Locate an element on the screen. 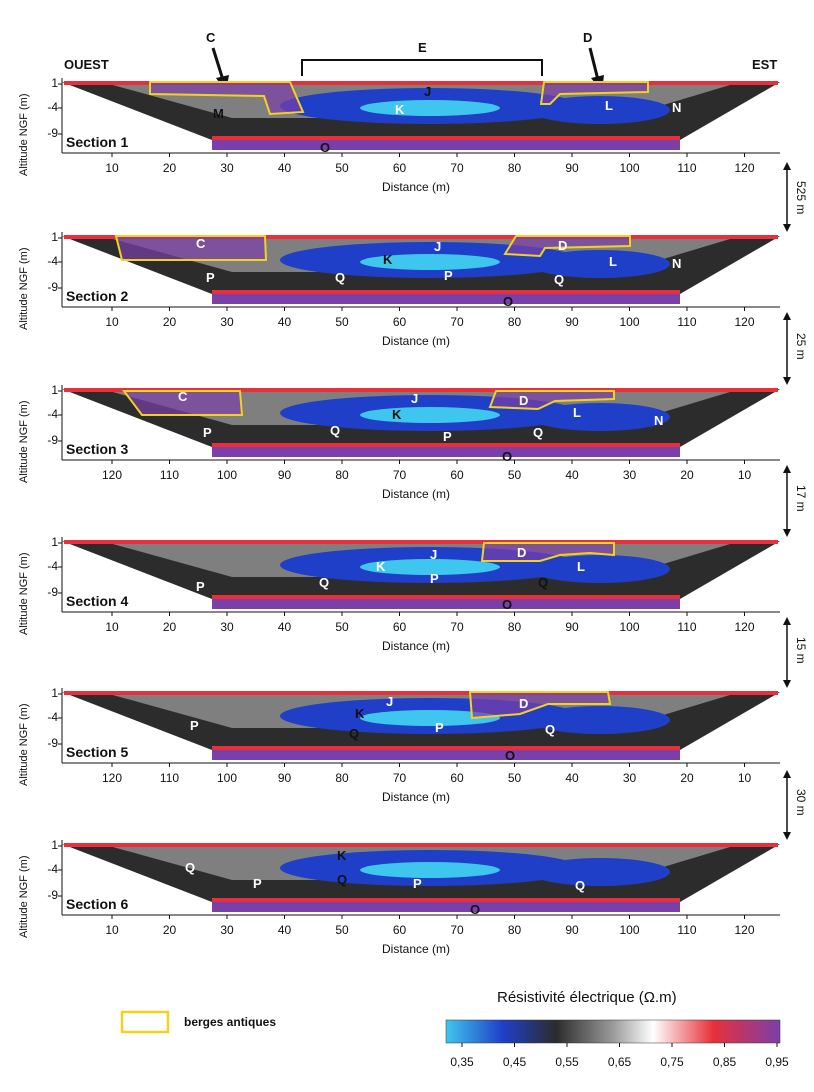 The image size is (814, 1092). arrow-c is located at coordinates (218, 64).